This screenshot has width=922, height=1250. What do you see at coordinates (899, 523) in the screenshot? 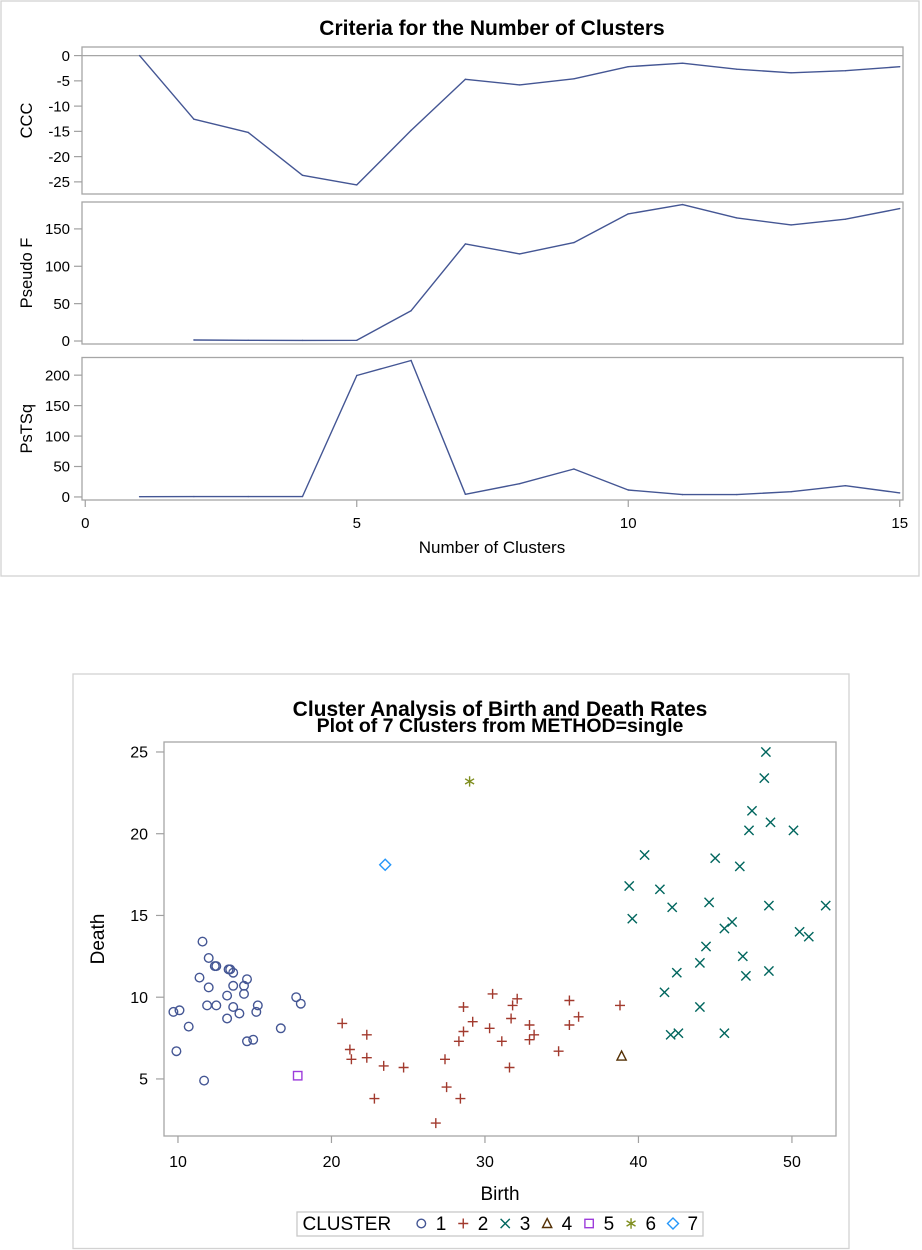
I see `x-tick-label: 15` at bounding box center [899, 523].